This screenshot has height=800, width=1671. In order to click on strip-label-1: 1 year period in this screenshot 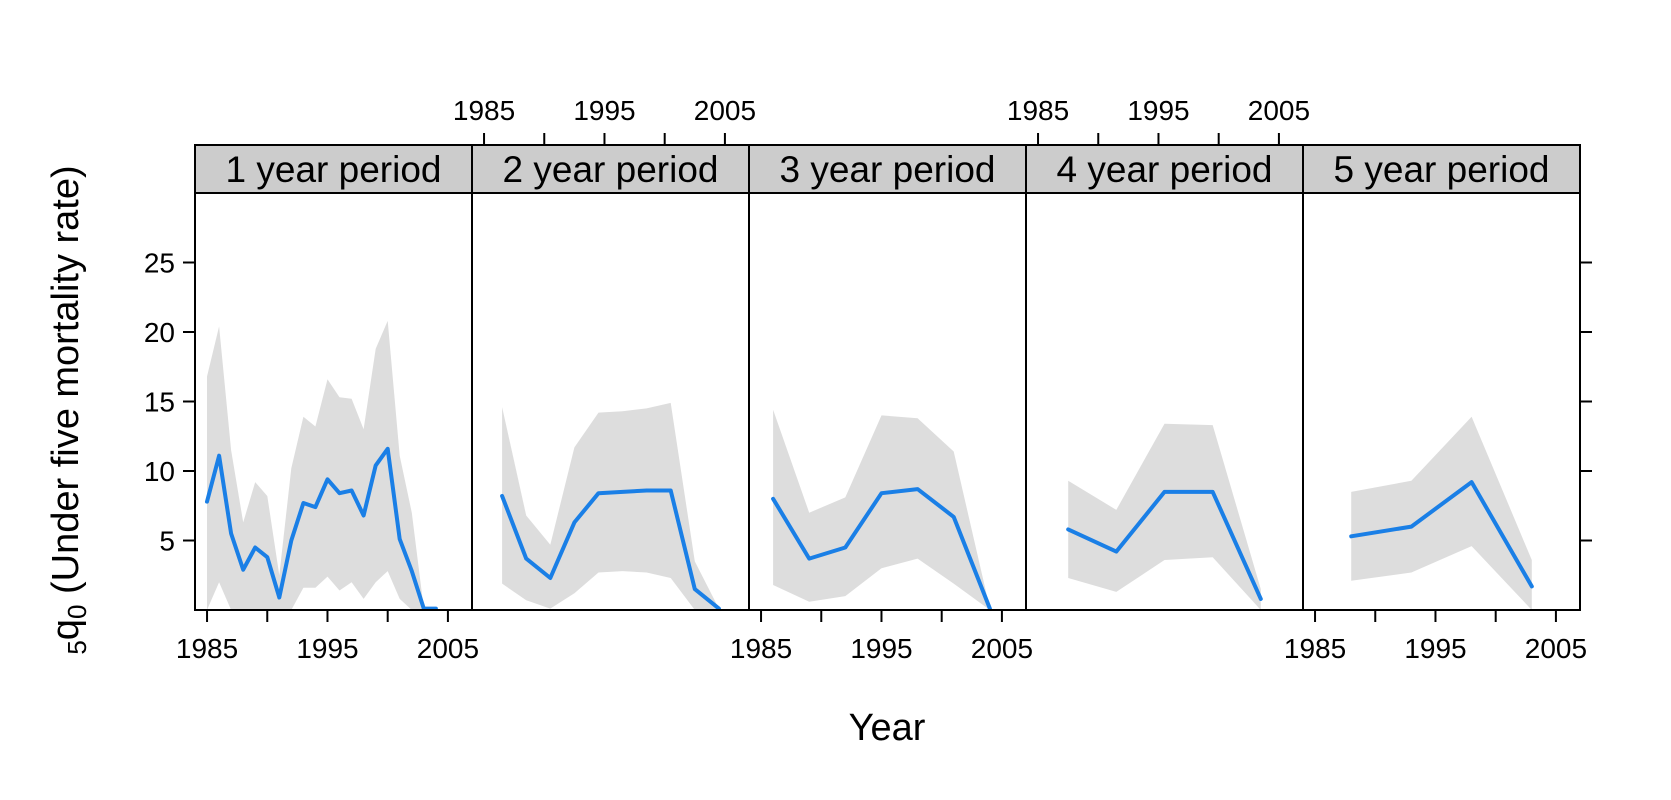, I will do `click(334, 169)`.